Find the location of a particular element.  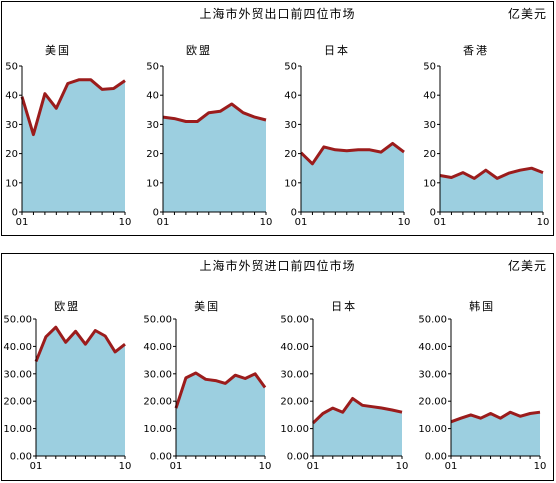

chart-name-label: 香港 is located at coordinates (476, 50).